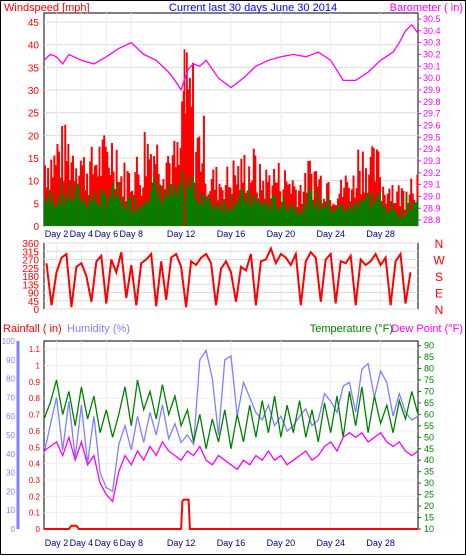 The width and height of the screenshot is (466, 556). Describe the element at coordinates (10, 379) in the screenshot. I see `humidity-tick-label: 80` at that location.